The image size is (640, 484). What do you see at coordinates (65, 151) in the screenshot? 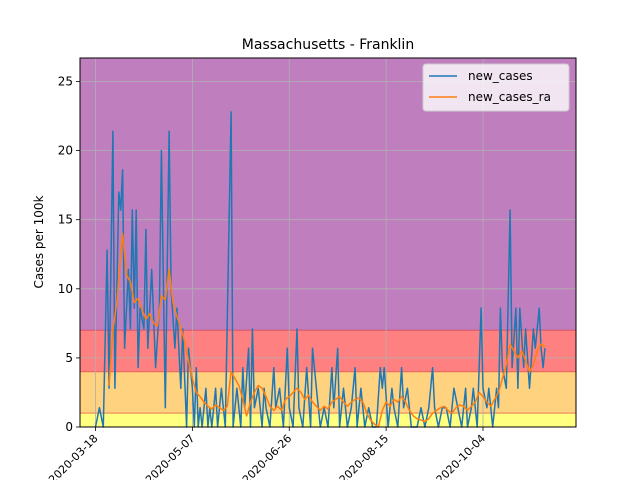
I see `y-tick-label-20: 20` at bounding box center [65, 151].